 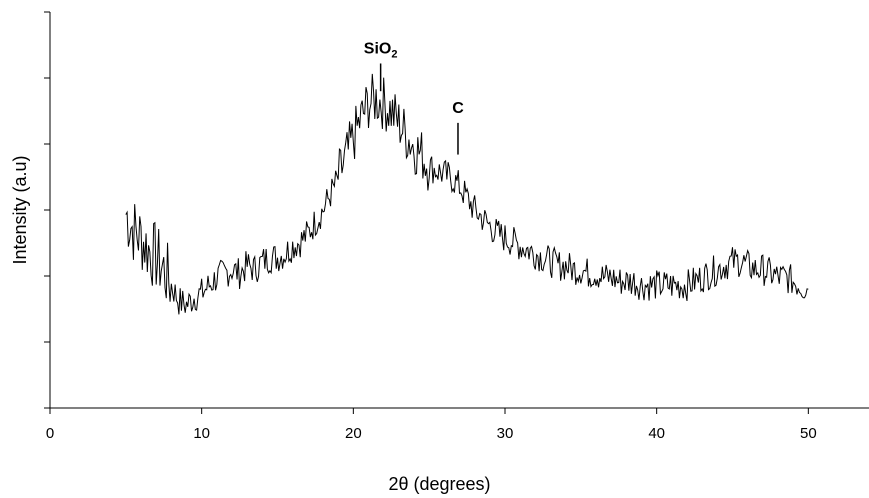 I want to click on x-ticks: 0 10 20 30 40 50, so click(x=431, y=425).